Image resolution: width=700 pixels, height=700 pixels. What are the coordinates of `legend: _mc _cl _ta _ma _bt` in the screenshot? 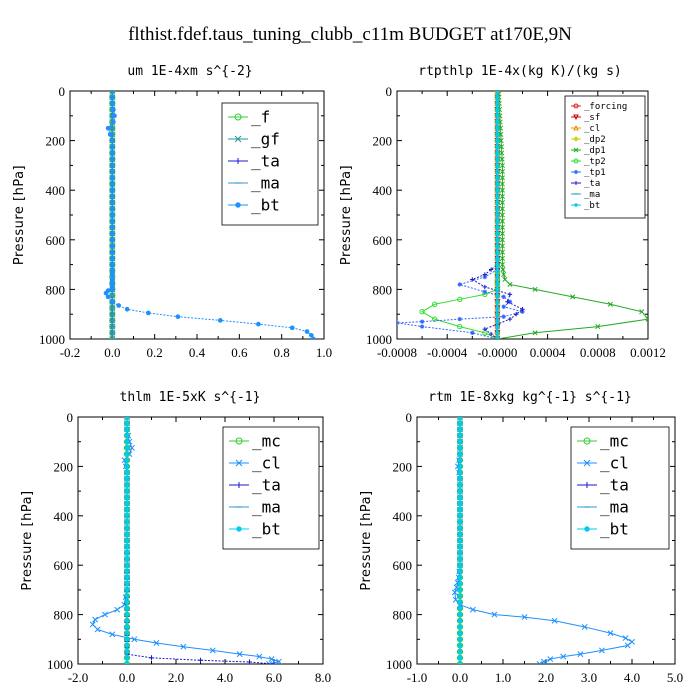 It's located at (620, 488).